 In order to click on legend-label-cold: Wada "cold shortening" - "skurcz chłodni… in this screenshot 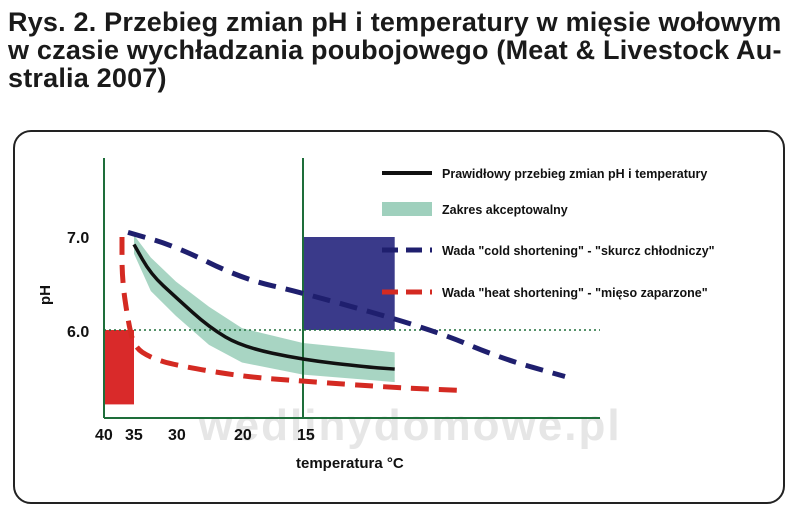, I will do `click(578, 251)`.